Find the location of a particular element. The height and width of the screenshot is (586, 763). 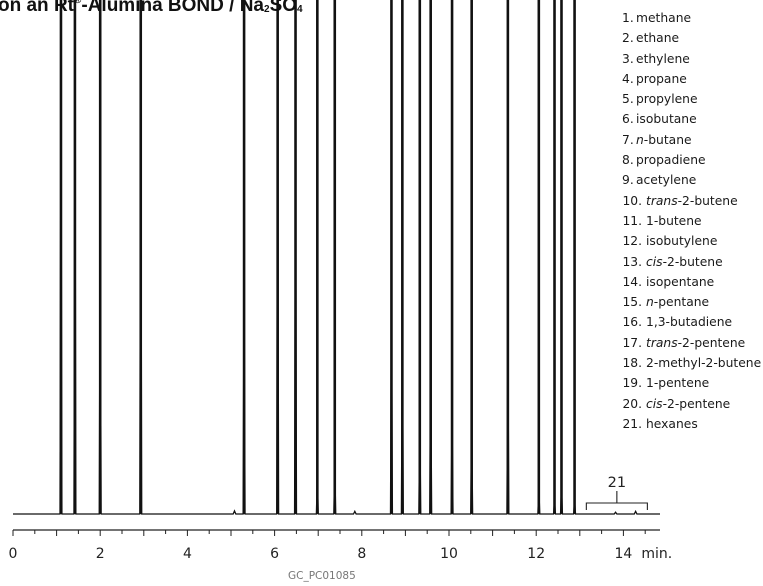

legend-item: 21. hexanes is located at coordinates (691, 424).